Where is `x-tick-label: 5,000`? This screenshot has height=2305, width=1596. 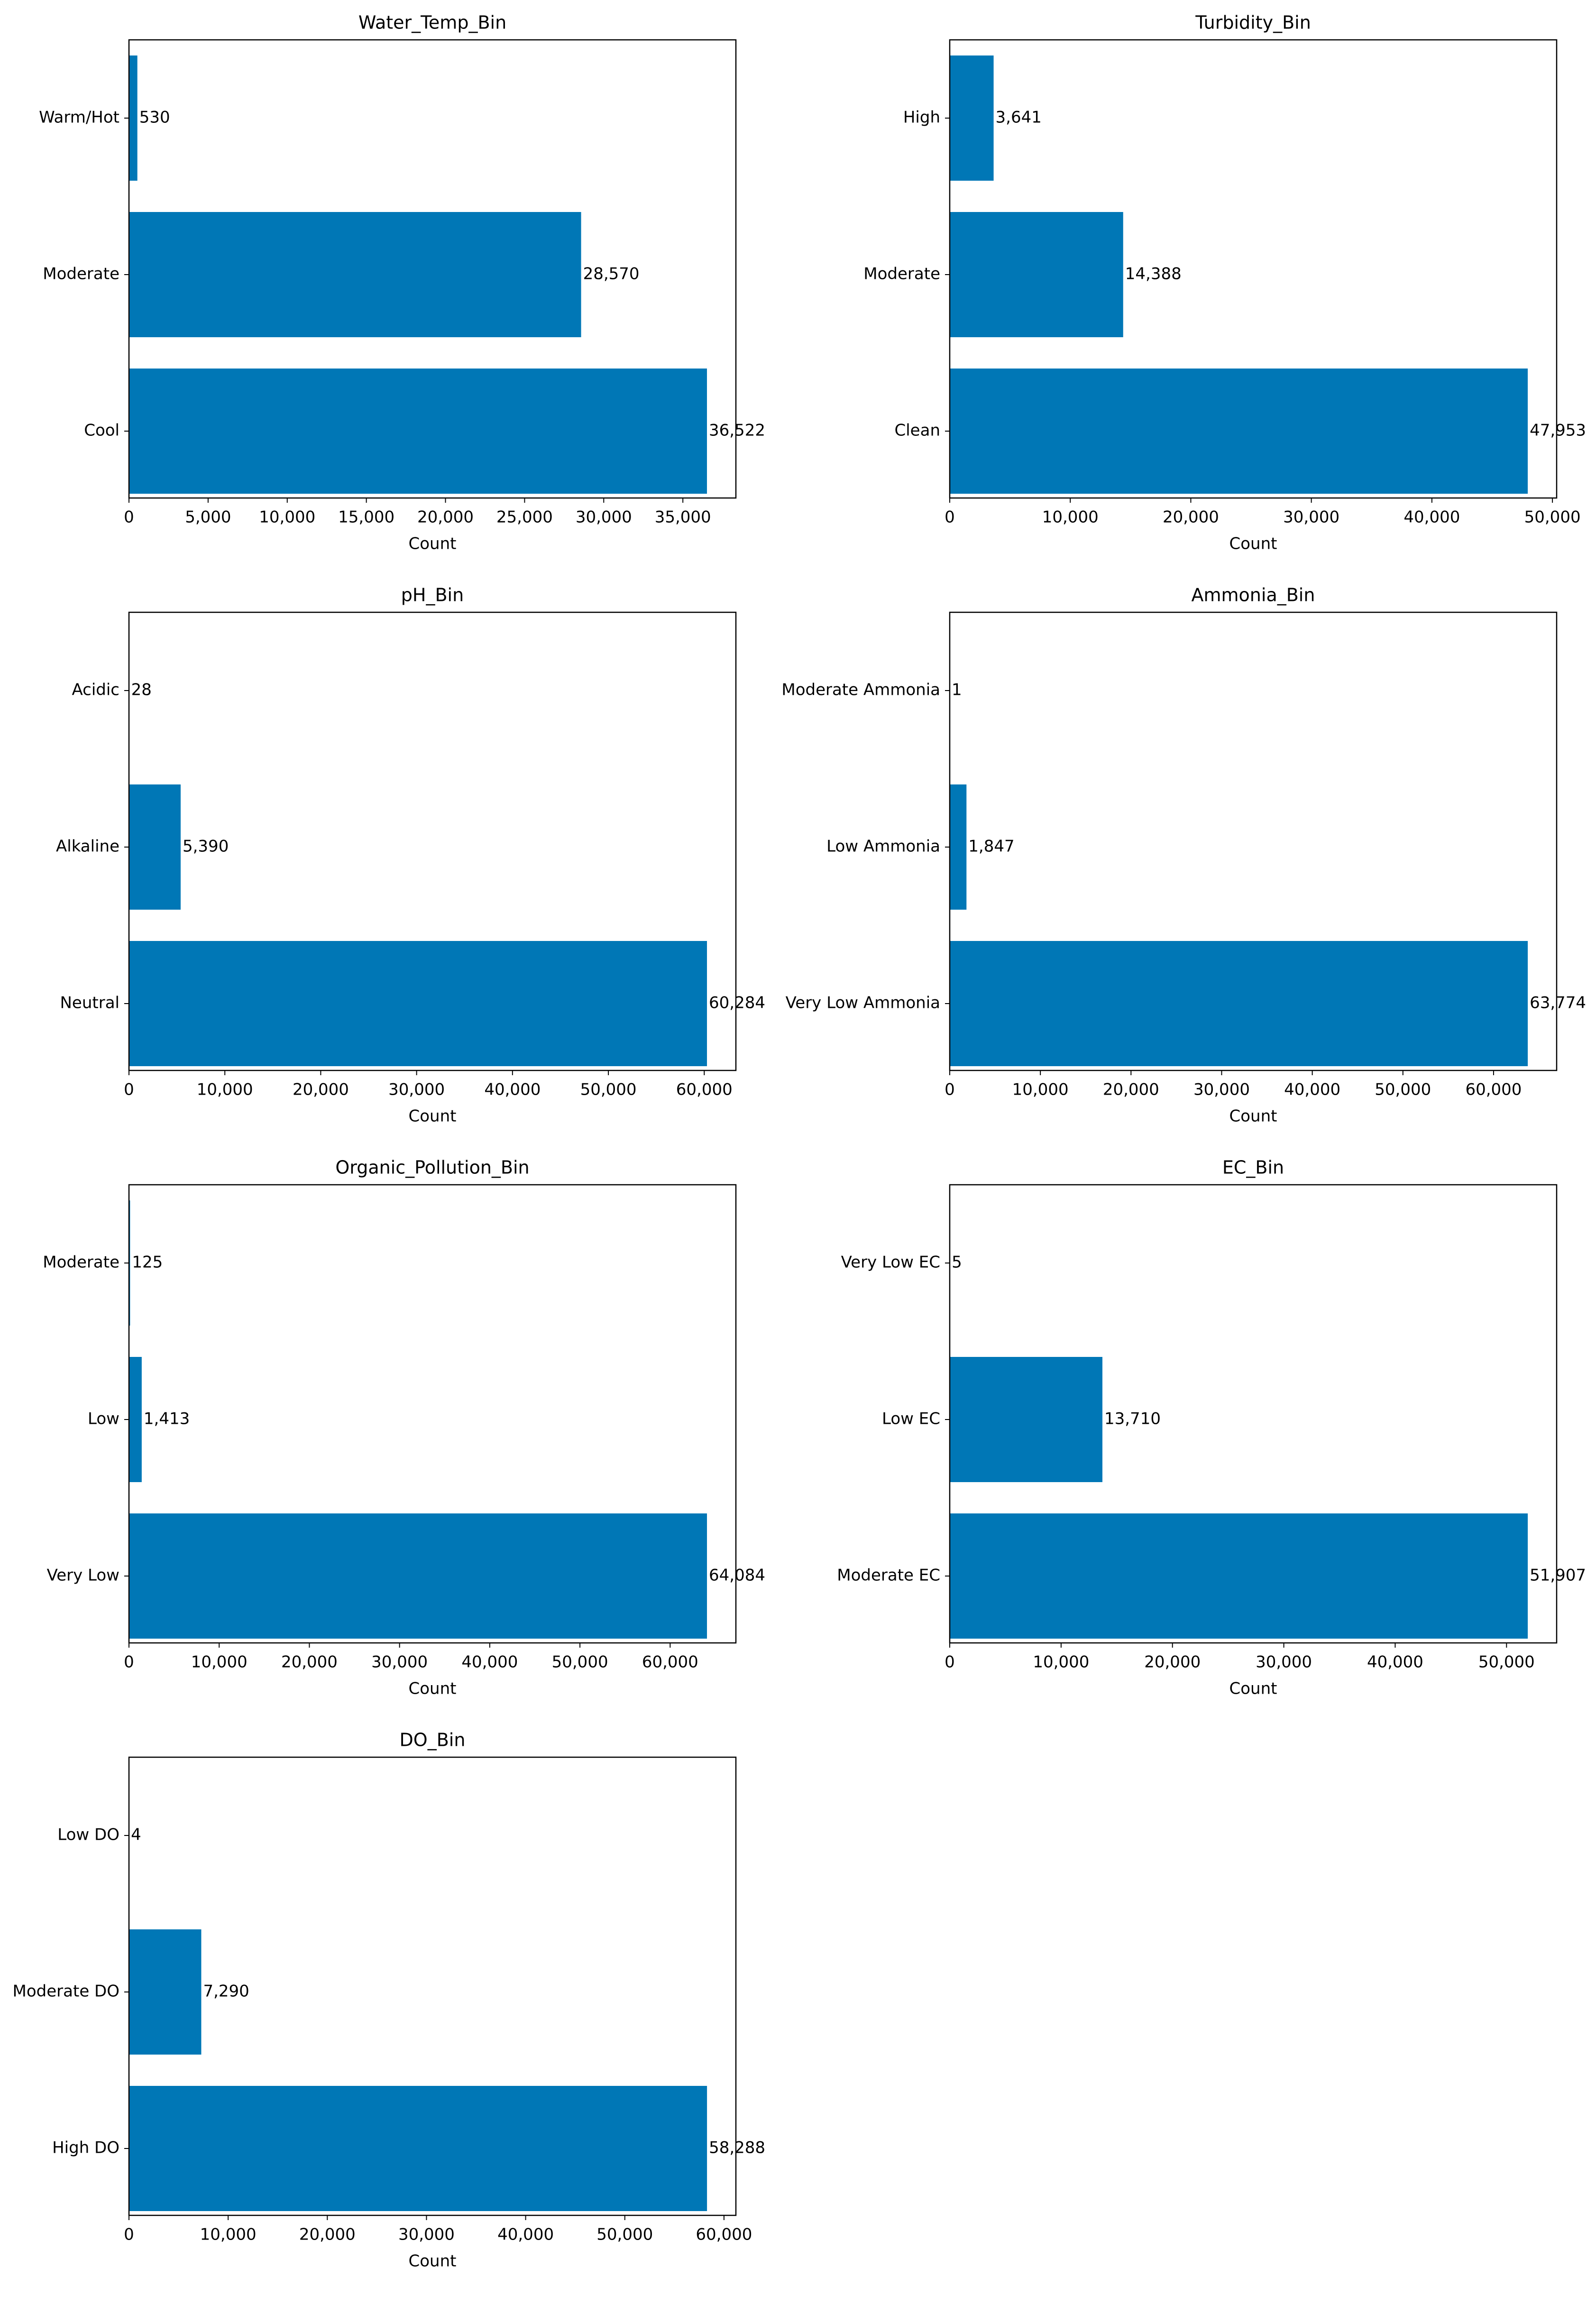 x-tick-label: 5,000 is located at coordinates (208, 517).